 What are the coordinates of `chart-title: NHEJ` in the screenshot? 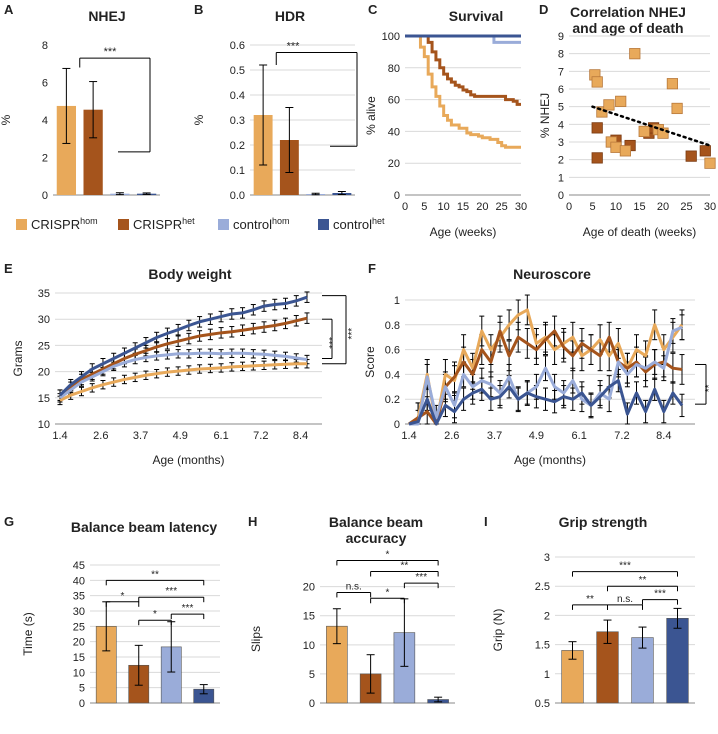 It's located at (106, 16).